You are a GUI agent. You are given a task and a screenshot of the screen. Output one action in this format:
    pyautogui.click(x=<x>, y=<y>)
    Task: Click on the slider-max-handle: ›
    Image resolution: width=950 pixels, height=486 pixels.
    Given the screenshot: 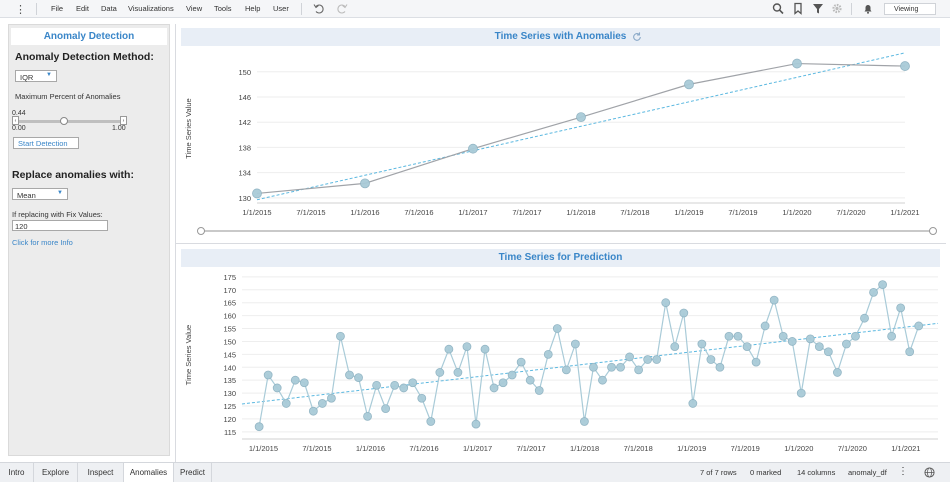 What is the action you would take?
    pyautogui.click(x=123, y=120)
    